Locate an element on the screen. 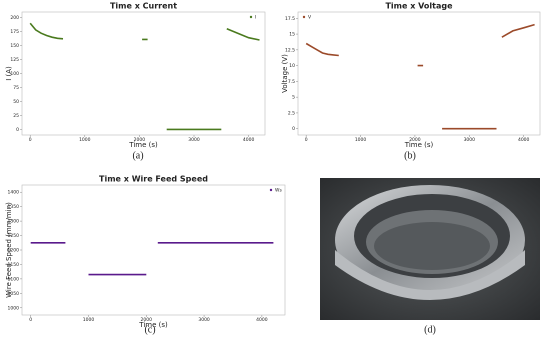  y-tick-label: 25 is located at coordinates (16, 116).